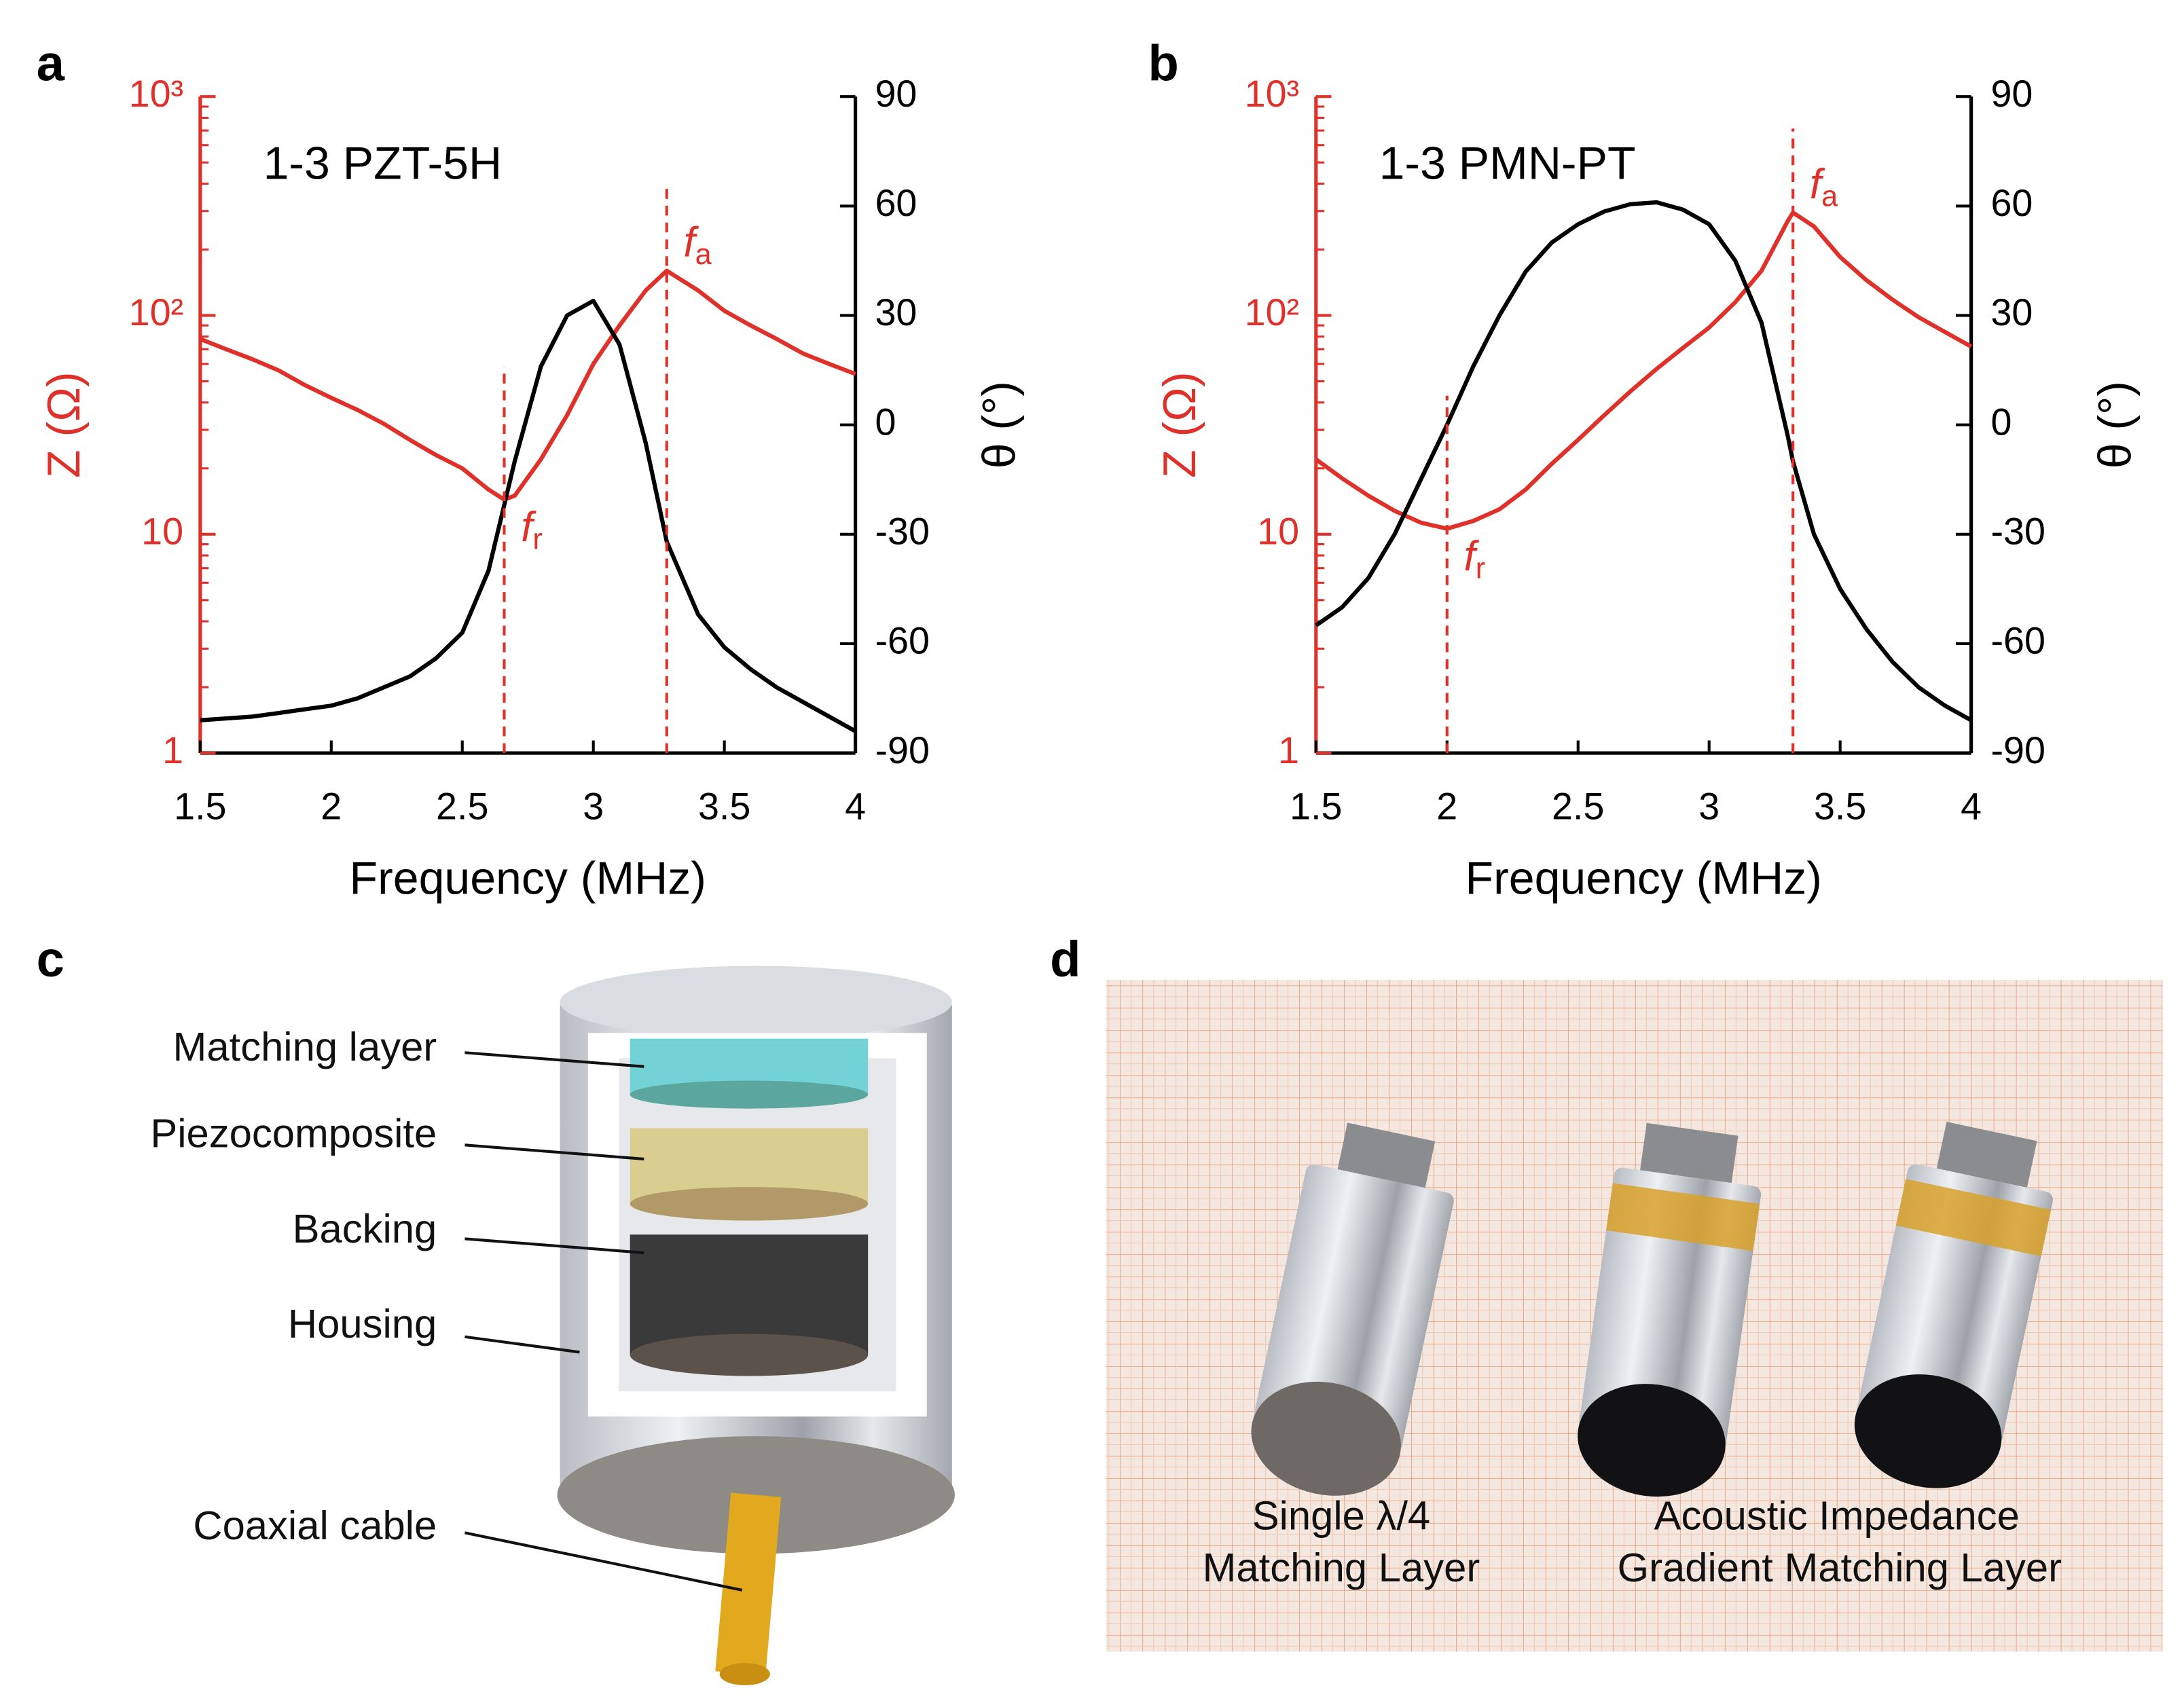  Describe the element at coordinates (1837, 1516) in the screenshot. I see `photo-caption: Acoustic Impedance` at that location.